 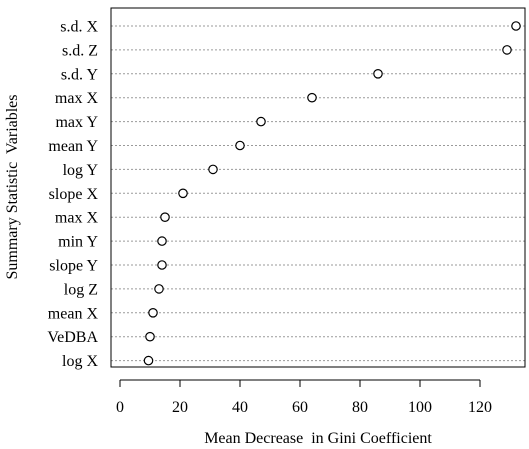 I want to click on category-label: log Y, so click(x=81, y=170).